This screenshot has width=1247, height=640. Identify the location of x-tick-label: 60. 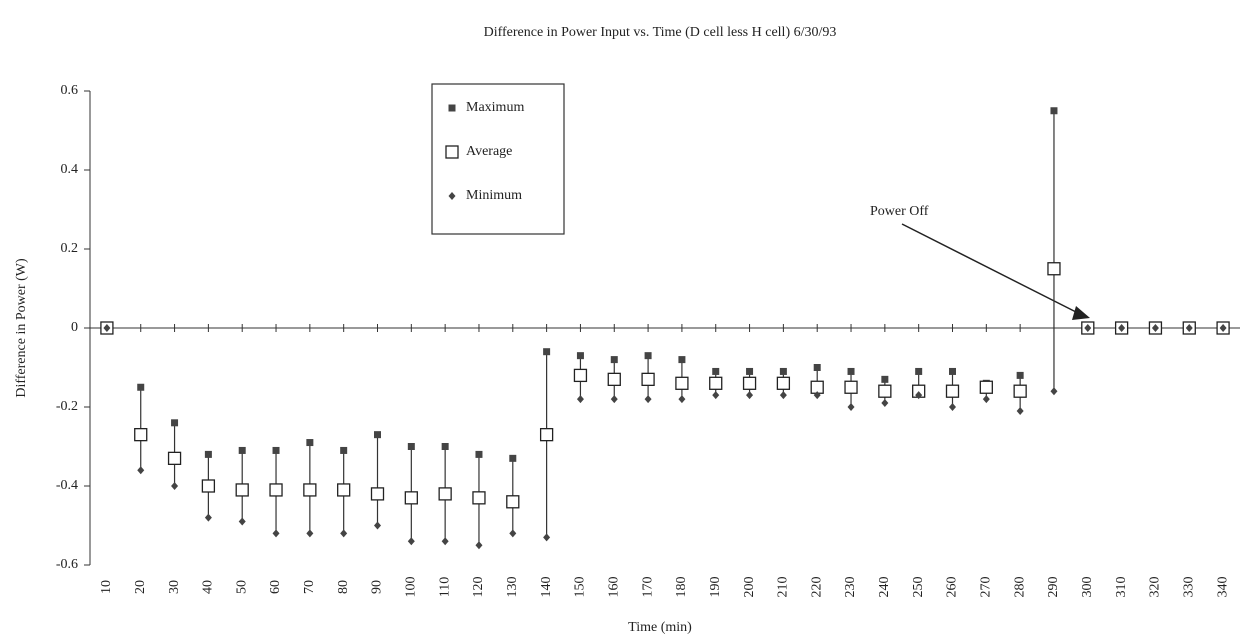
(275, 587).